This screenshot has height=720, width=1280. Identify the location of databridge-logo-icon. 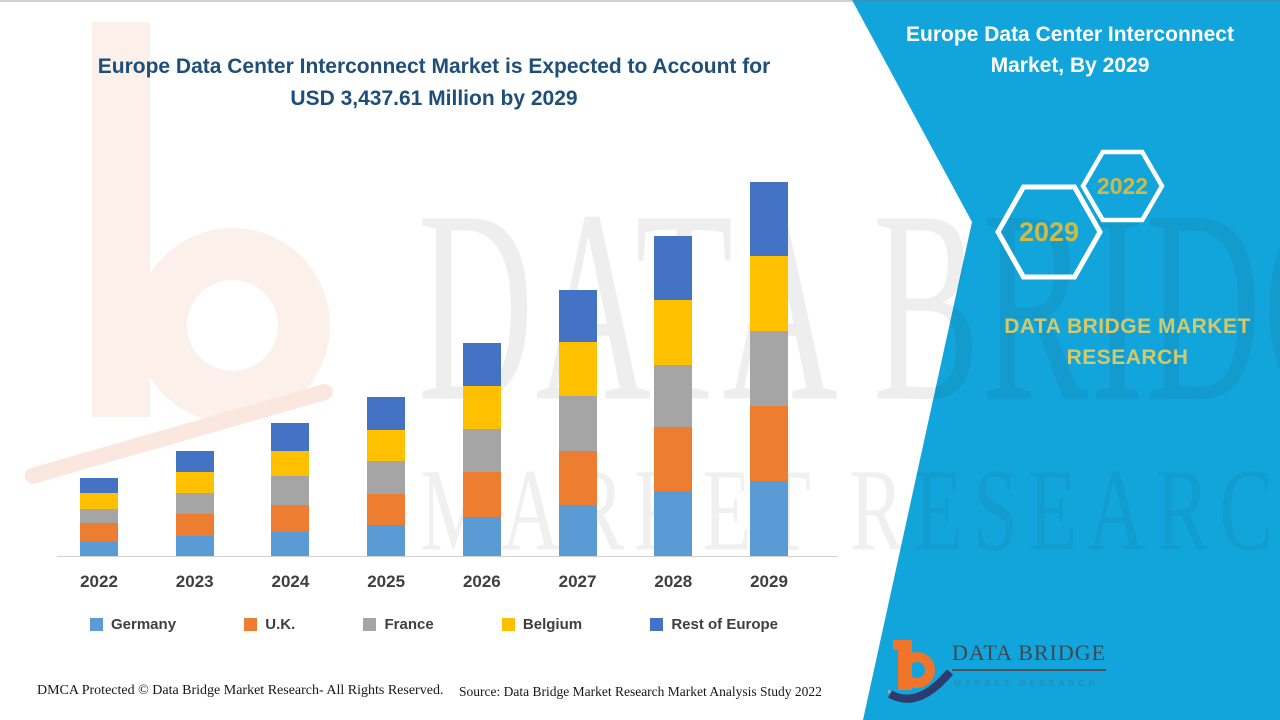
(921, 671).